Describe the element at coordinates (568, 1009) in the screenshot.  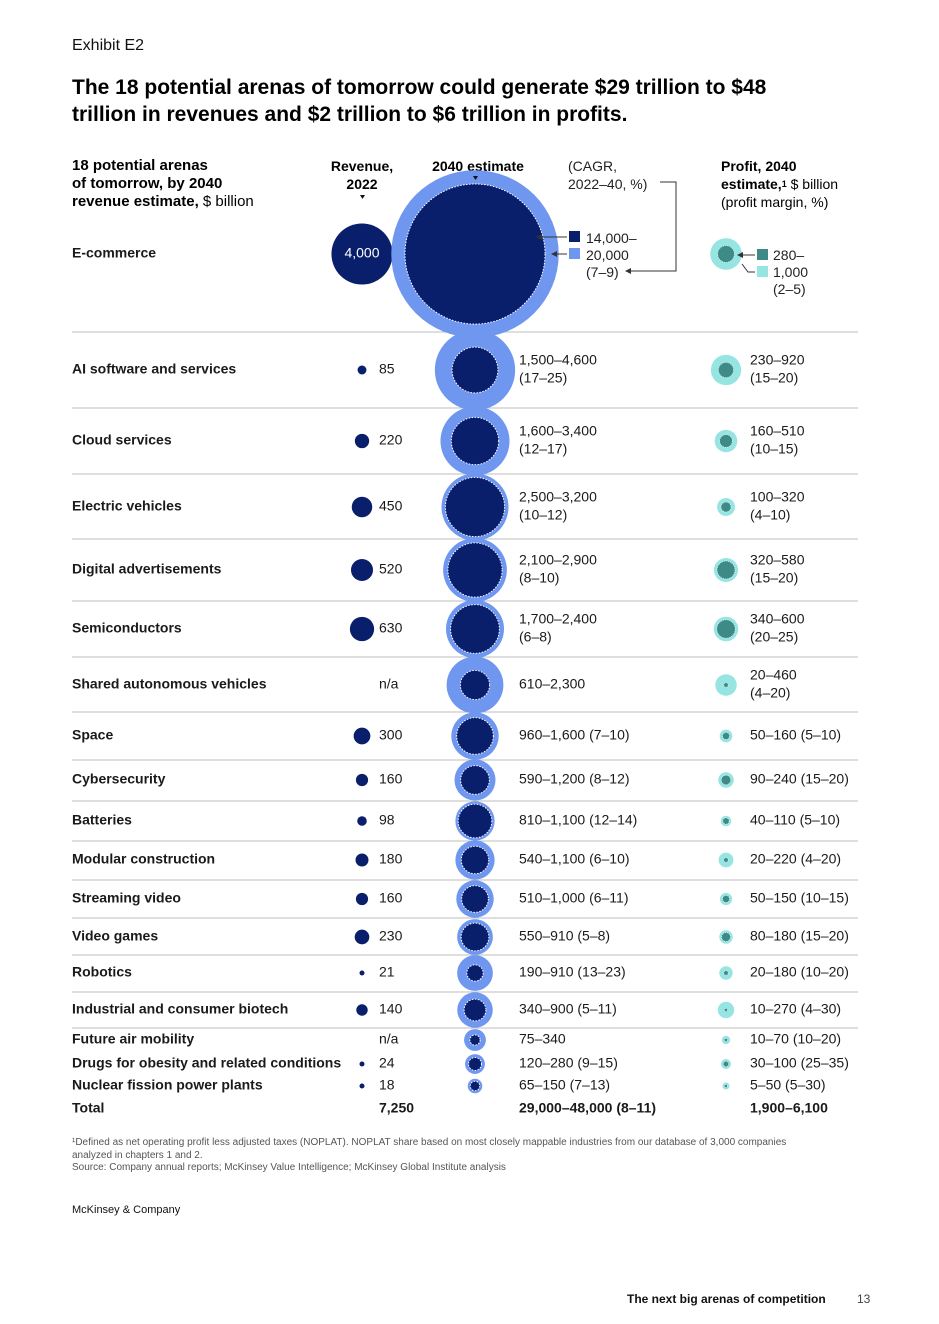
I see `estimate-label: 340–900 (5–11)` at that location.